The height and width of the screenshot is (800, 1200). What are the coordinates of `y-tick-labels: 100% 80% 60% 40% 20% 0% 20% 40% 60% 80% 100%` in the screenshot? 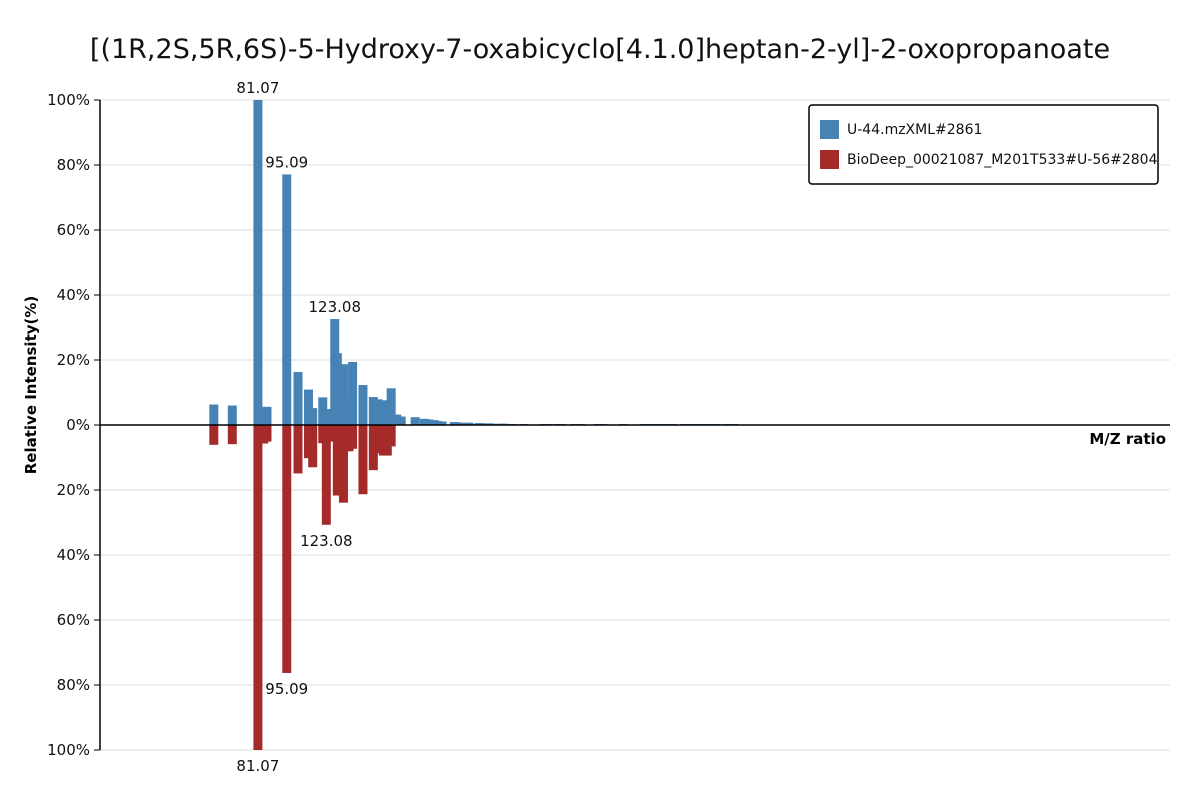 It's located at (68, 425).